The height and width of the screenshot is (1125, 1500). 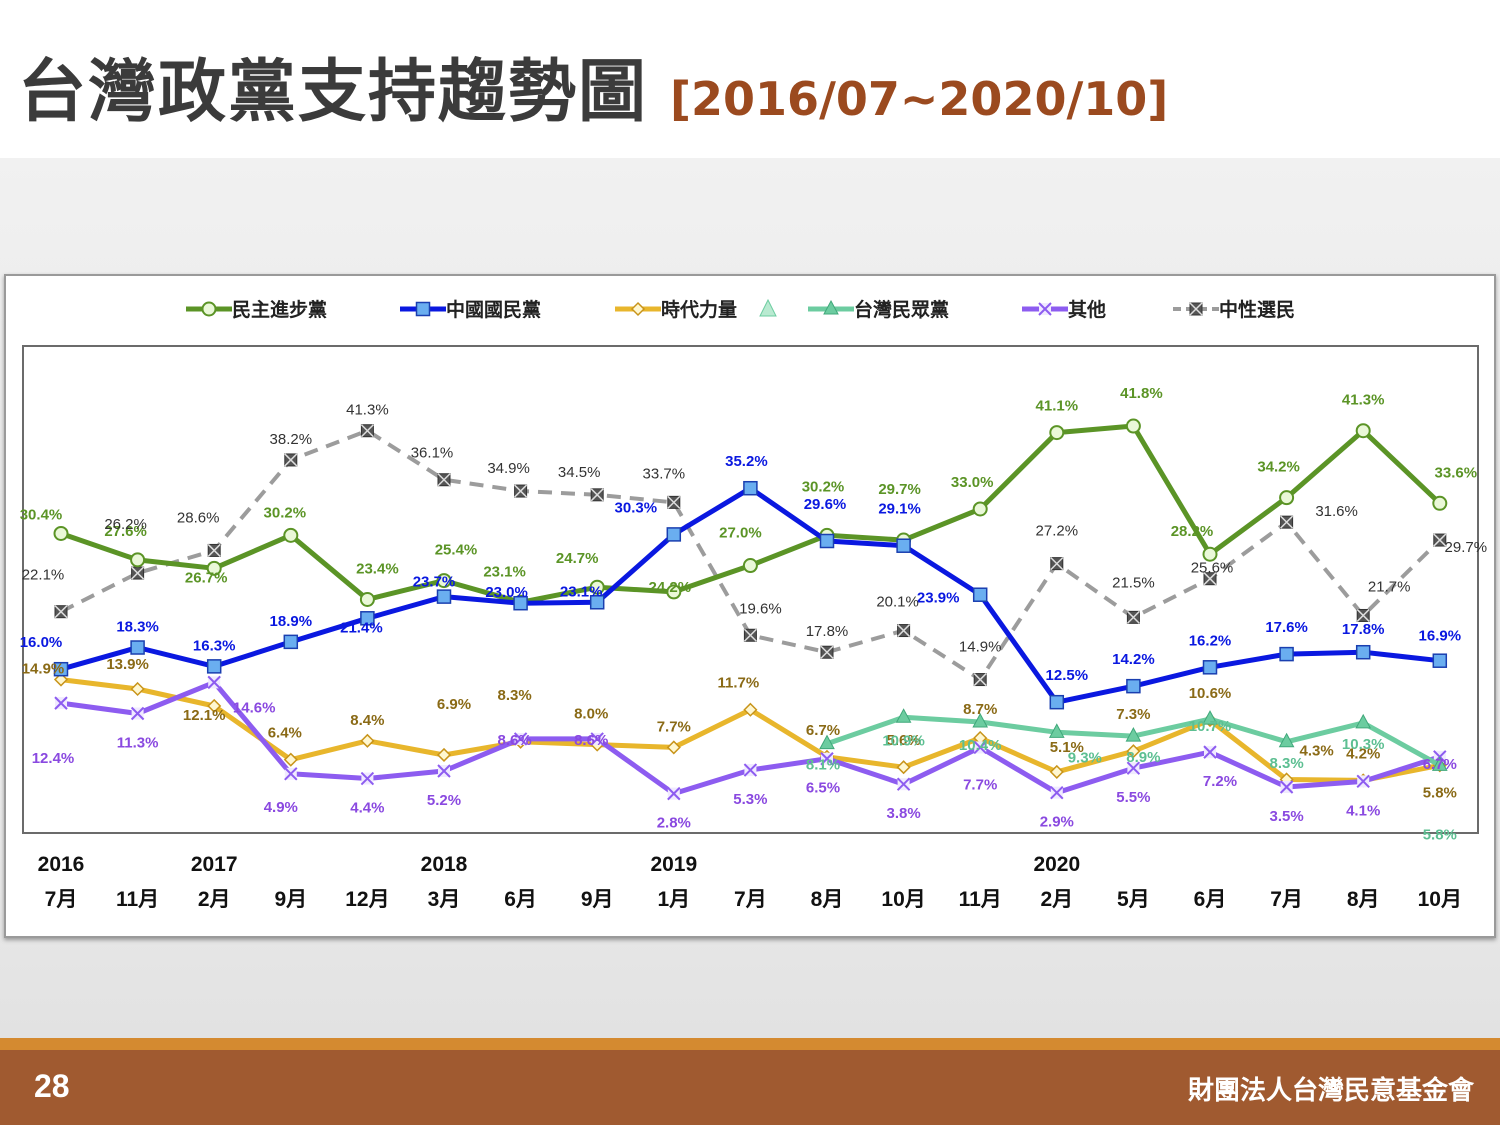 What do you see at coordinates (333, 92) in the screenshot?
I see `title-text: 台灣政黨支持趨勢圖` at bounding box center [333, 92].